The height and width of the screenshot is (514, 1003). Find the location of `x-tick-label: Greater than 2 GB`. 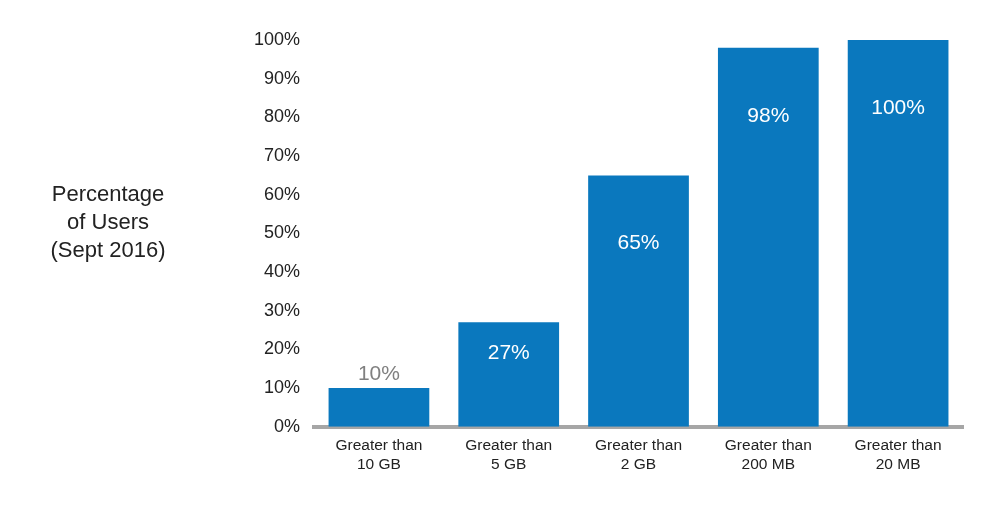

x-tick-label: Greater than 2 GB is located at coordinates (639, 454).